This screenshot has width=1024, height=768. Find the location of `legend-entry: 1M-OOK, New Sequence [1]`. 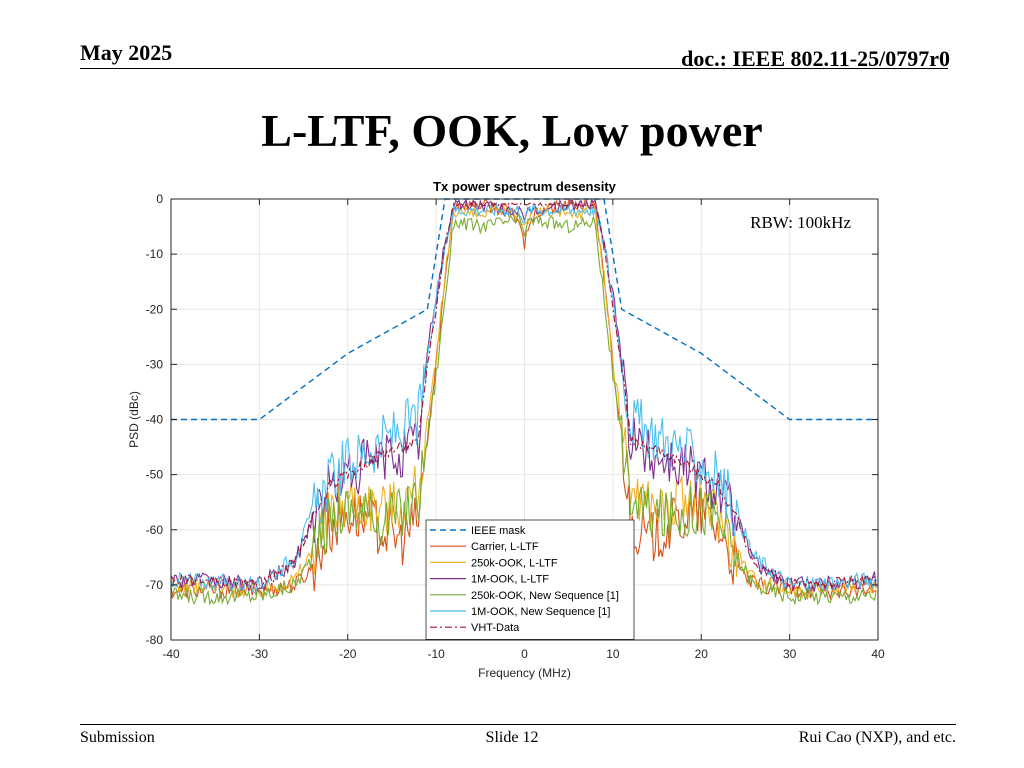

legend-entry: 1M-OOK, New Sequence [1] is located at coordinates (540, 612).